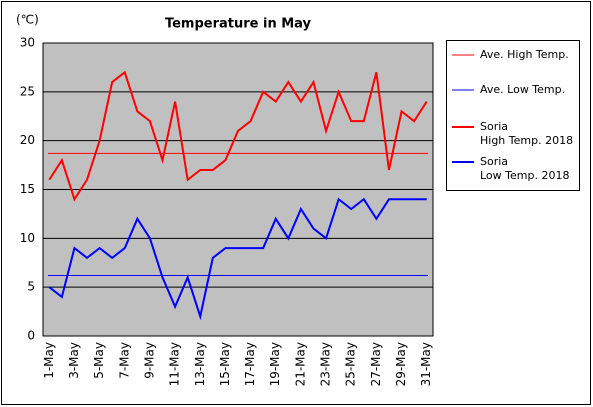 The height and width of the screenshot is (407, 593). I want to click on x-tick-label: 3-May, so click(74, 360).